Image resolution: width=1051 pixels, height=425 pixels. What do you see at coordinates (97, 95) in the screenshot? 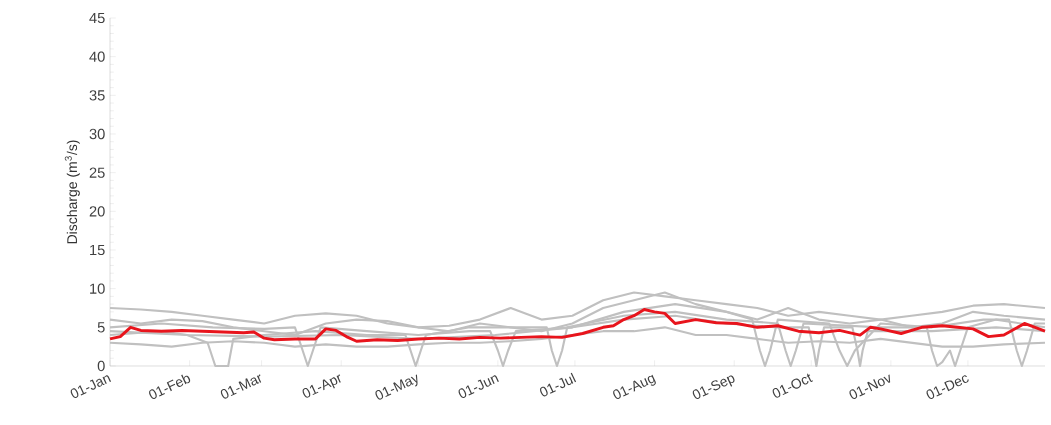
I see `y-tick-label: 35` at bounding box center [97, 95].